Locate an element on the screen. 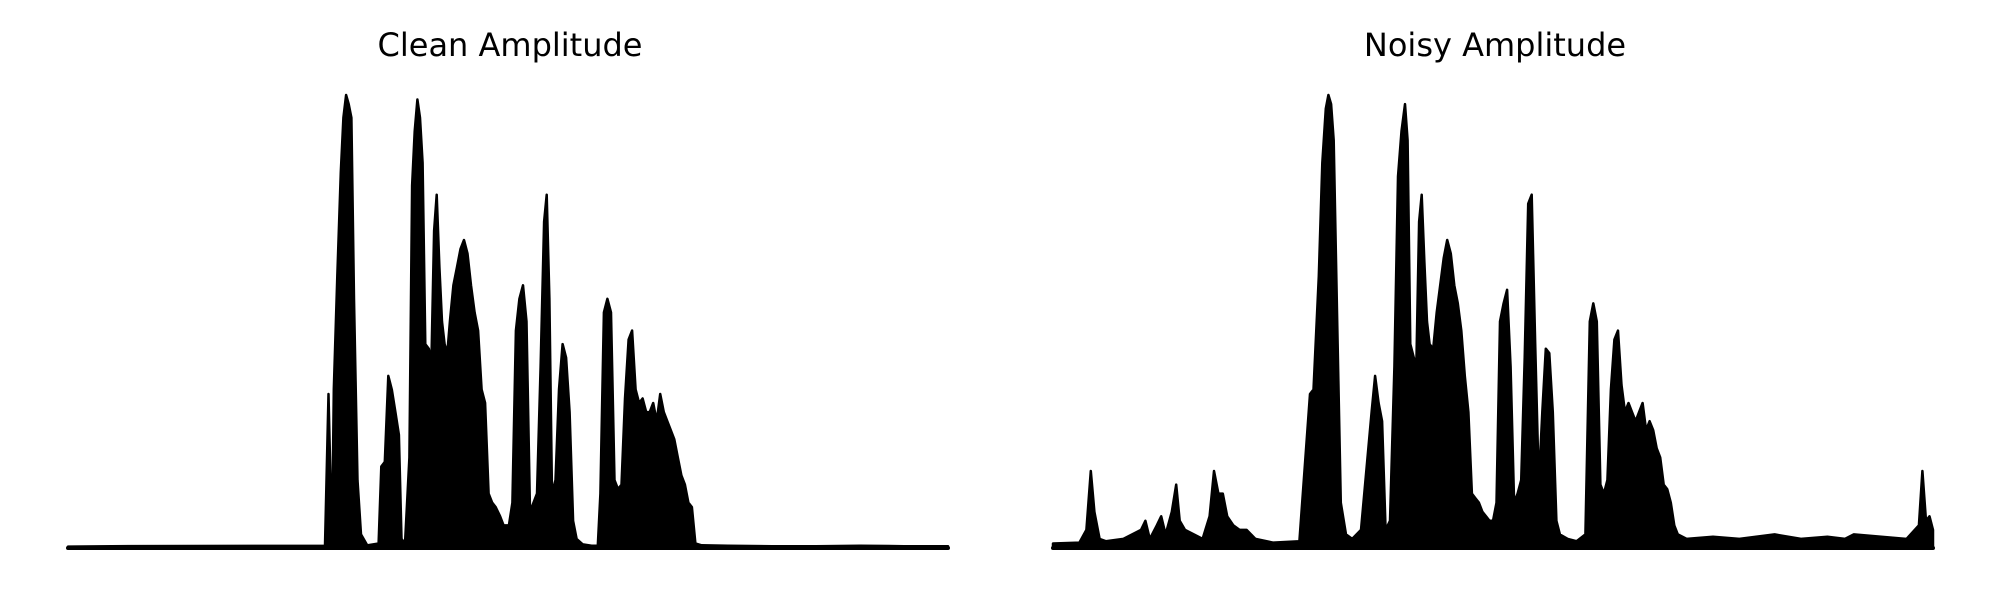  noisy-amplitude-title: Noisy Amplitude is located at coordinates (1495, 45).